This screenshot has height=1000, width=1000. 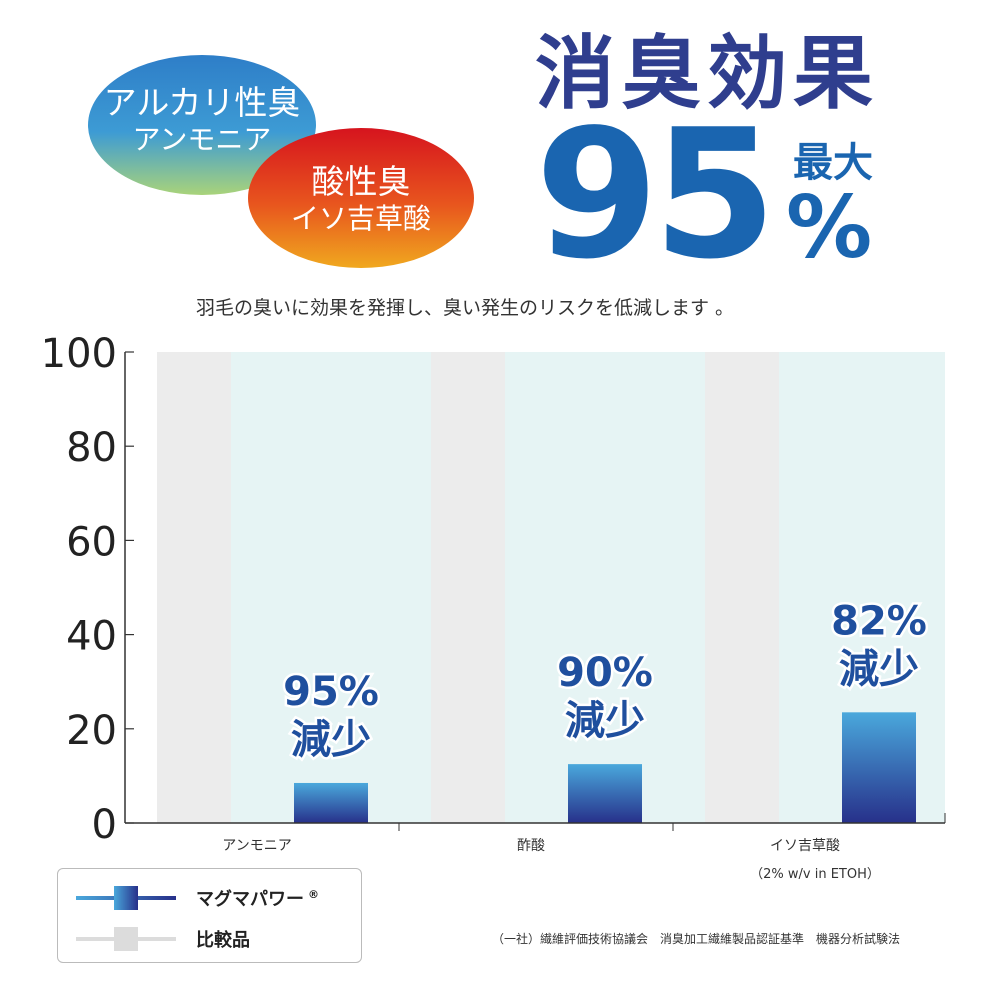 I want to click on alkaline-odor-badge: アルカリ性臭 アンモニア, so click(x=202, y=125).